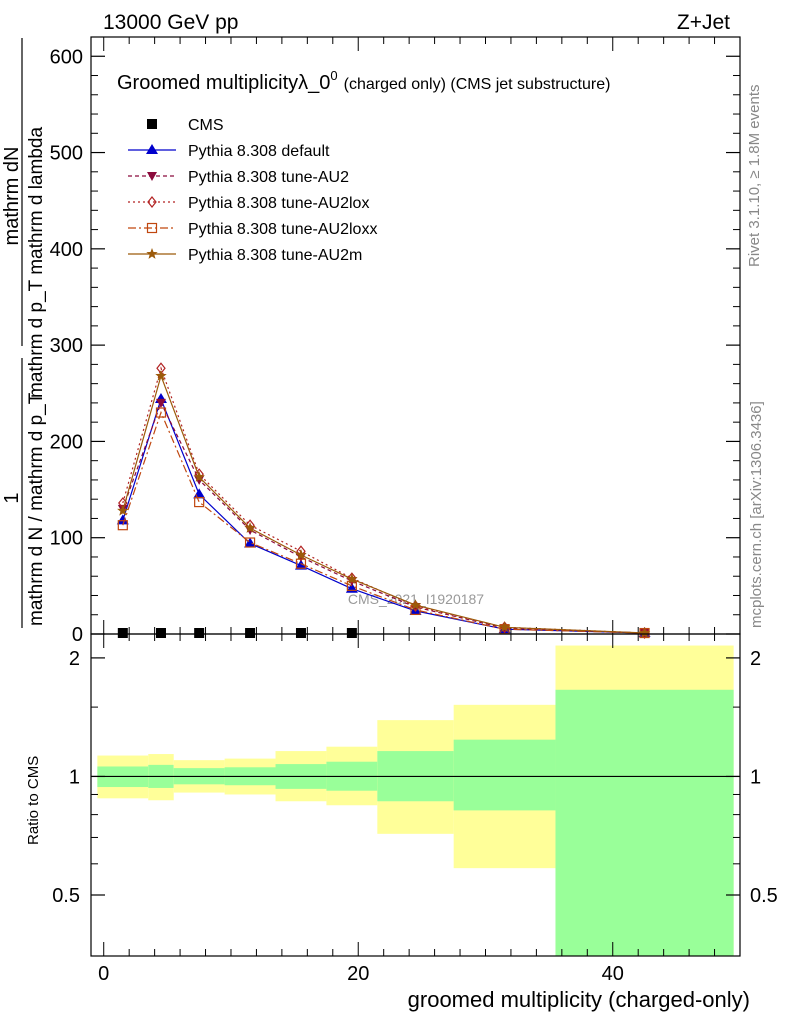  What do you see at coordinates (77, 635) in the screenshot?
I see `main-y-tick-label: 0` at bounding box center [77, 635].